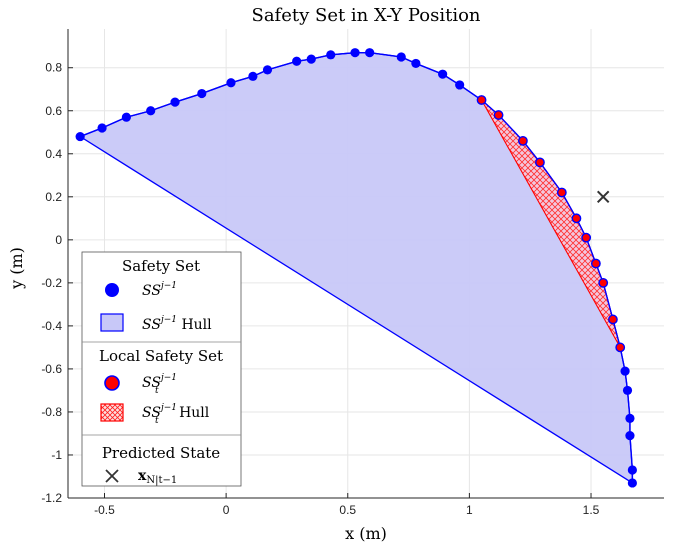 The height and width of the screenshot is (548, 681). Describe the element at coordinates (51, 498) in the screenshot. I see `y-tick-label: -1.2` at that location.